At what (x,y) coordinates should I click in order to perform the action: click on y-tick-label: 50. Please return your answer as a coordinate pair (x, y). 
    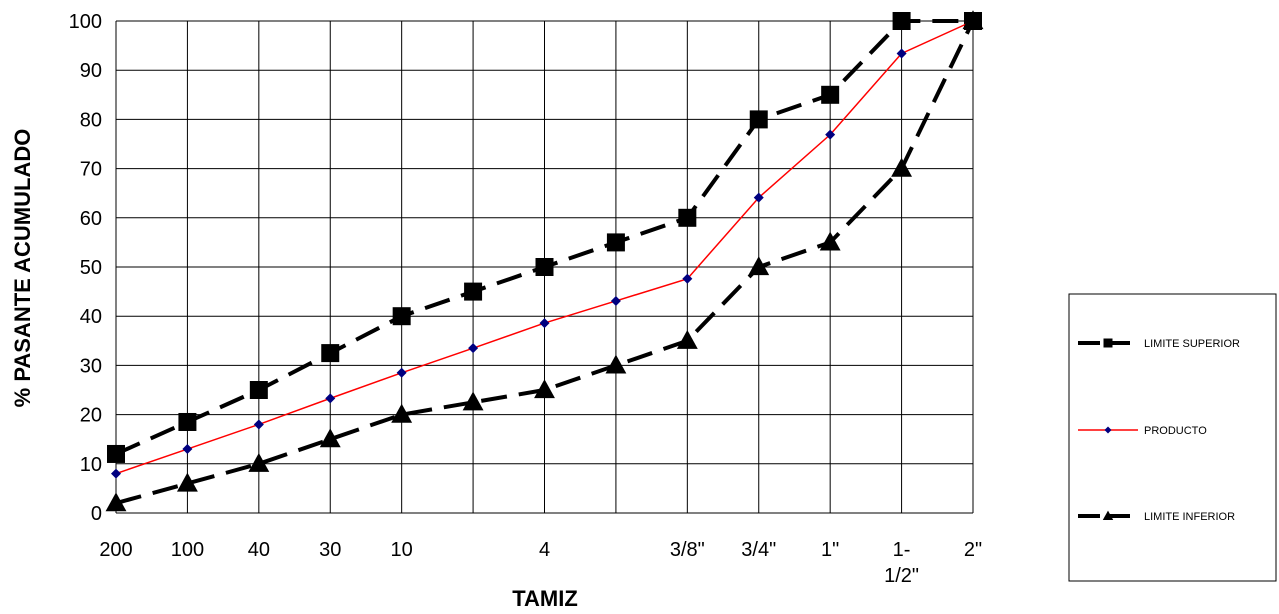
    Looking at the image, I should click on (91, 268).